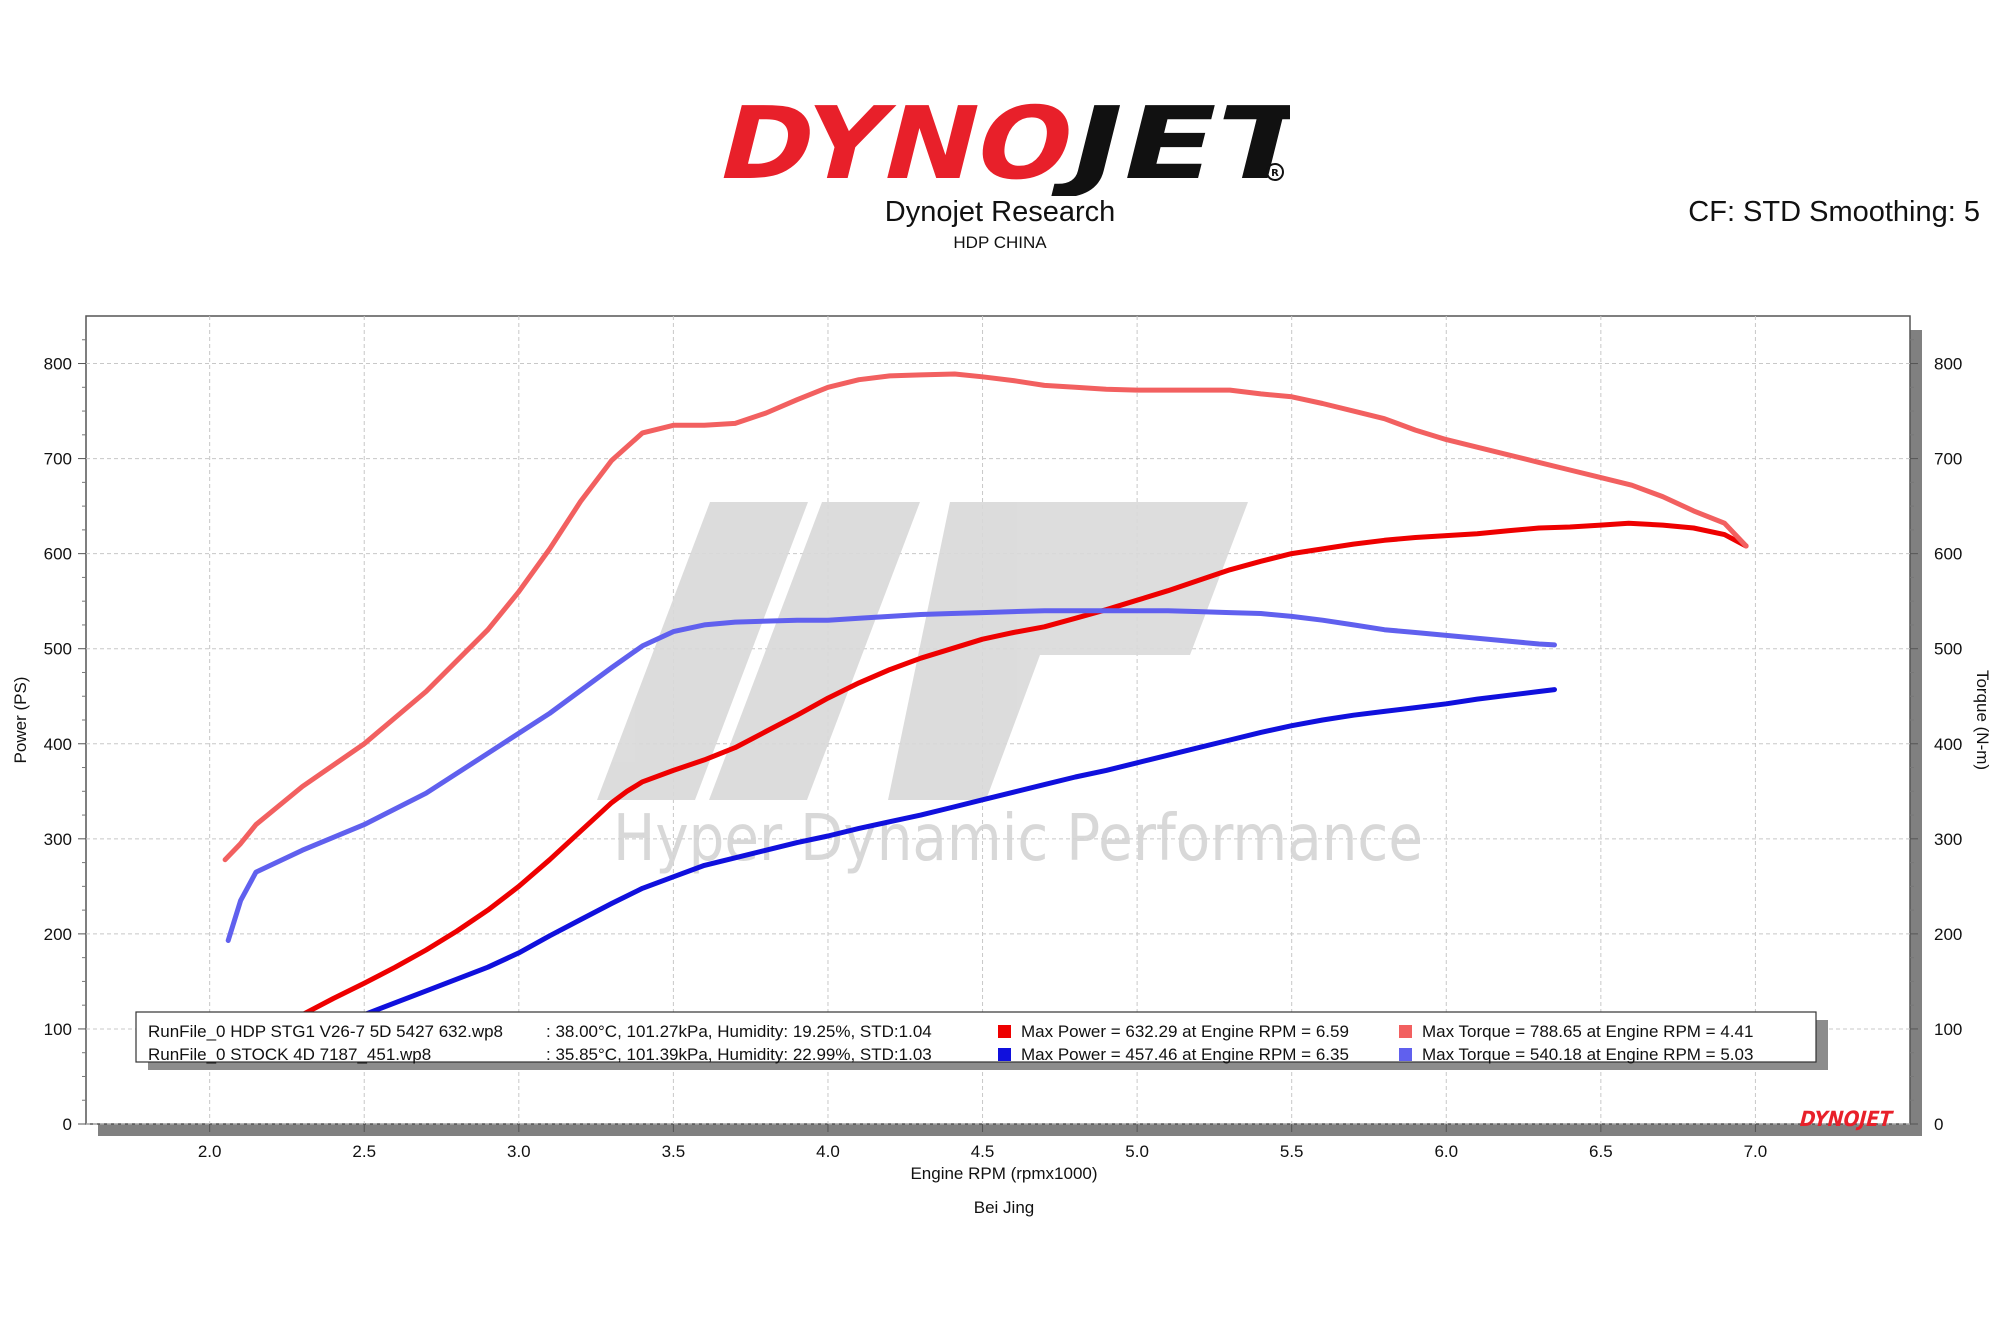 Image resolution: width=2000 pixels, height=1333 pixels. Describe the element at coordinates (1004, 1207) in the screenshot. I see `footer-location: Bei Jing` at that location.